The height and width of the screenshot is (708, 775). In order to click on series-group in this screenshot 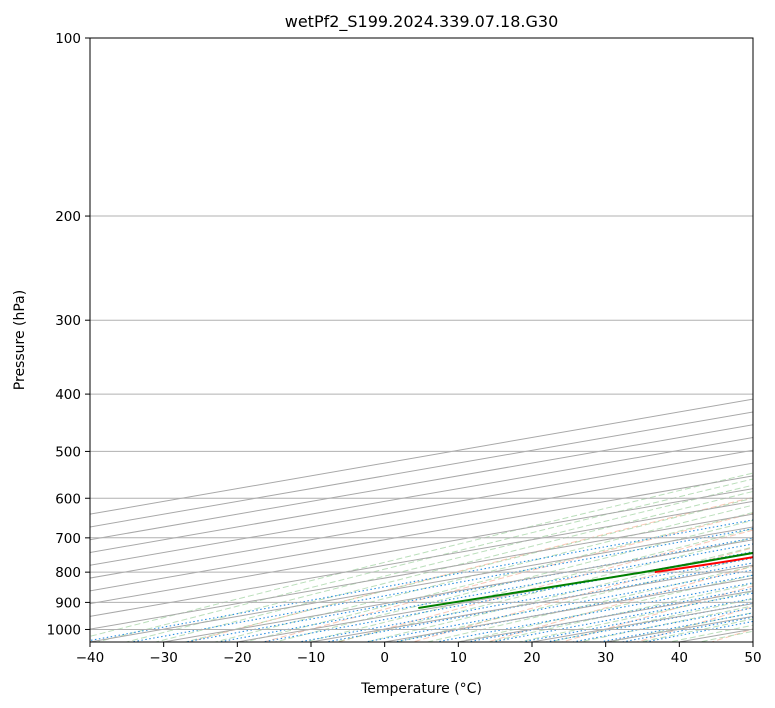, I will do `click(585, 580)`.